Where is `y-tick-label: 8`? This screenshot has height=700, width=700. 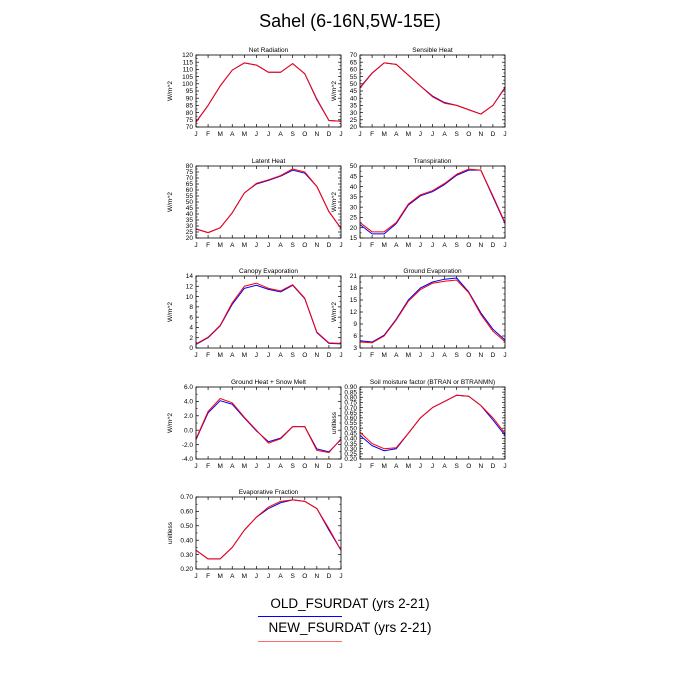
y-tick-label: 8 is located at coordinates (191, 307).